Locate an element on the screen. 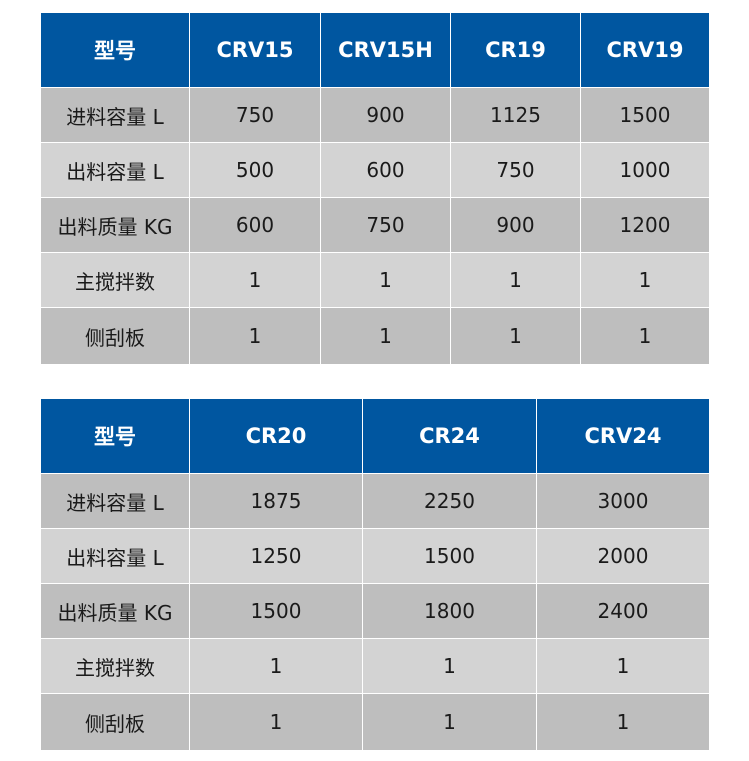 The height and width of the screenshot is (761, 749). table-row: 侧刮板 1 1 1 1 is located at coordinates (375, 336).